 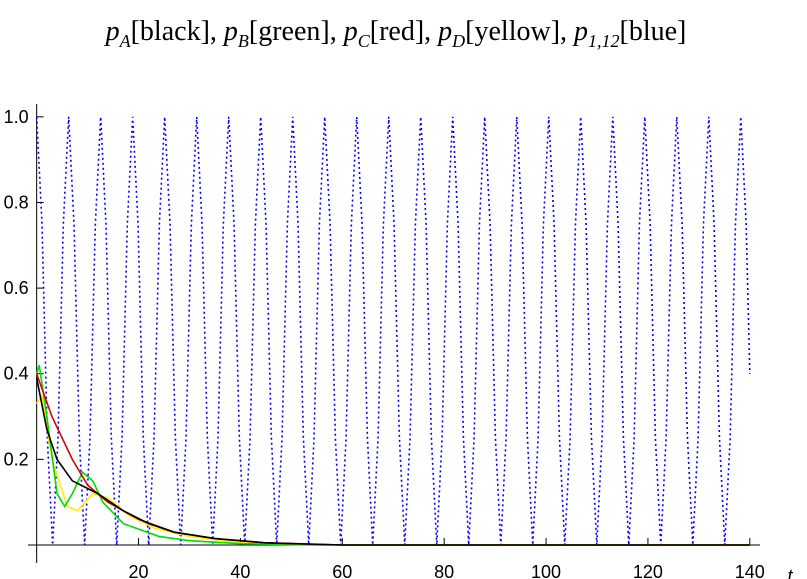 What do you see at coordinates (750, 570) in the screenshot?
I see `x-tick-label: 140` at bounding box center [750, 570].